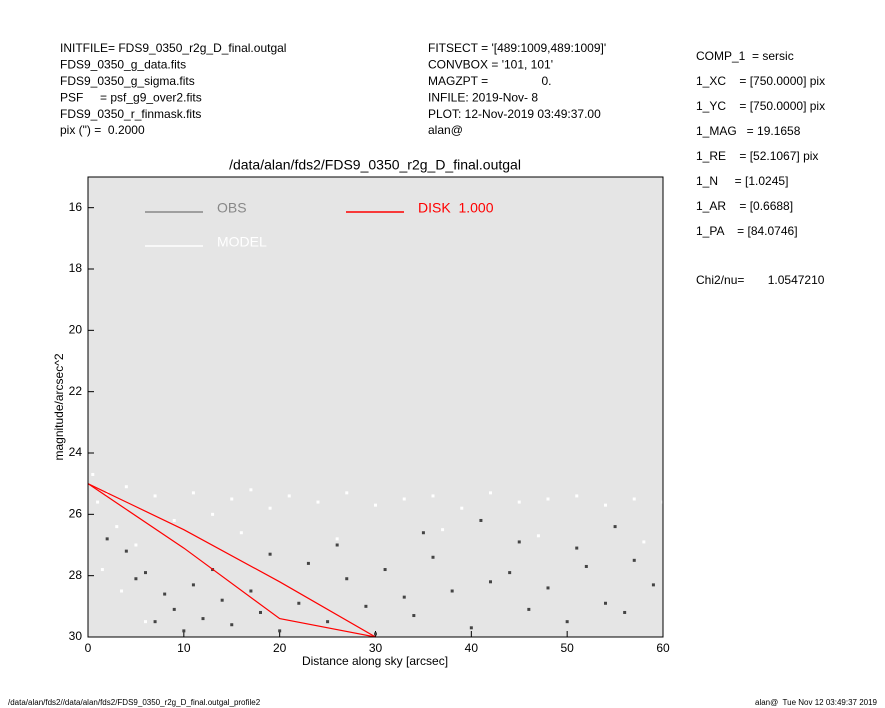 The width and height of the screenshot is (885, 708). I want to click on param-line: 1_YC = [750.0000] pix, so click(760, 106).